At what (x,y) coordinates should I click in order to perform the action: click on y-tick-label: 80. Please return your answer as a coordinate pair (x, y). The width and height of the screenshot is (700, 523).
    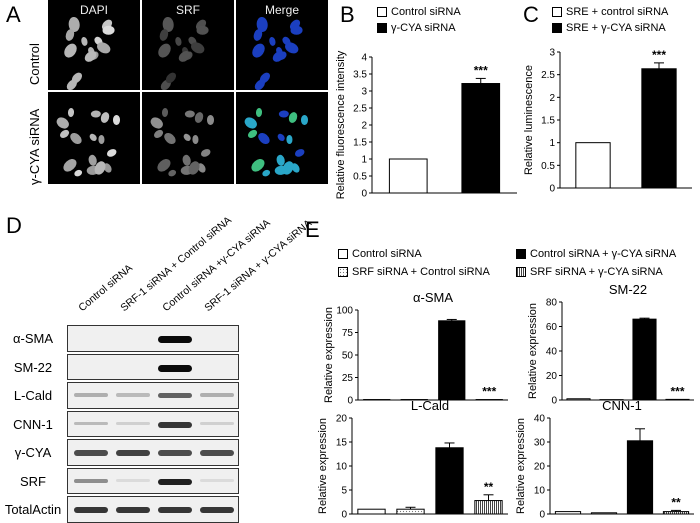
    Looking at the image, I should click on (552, 303).